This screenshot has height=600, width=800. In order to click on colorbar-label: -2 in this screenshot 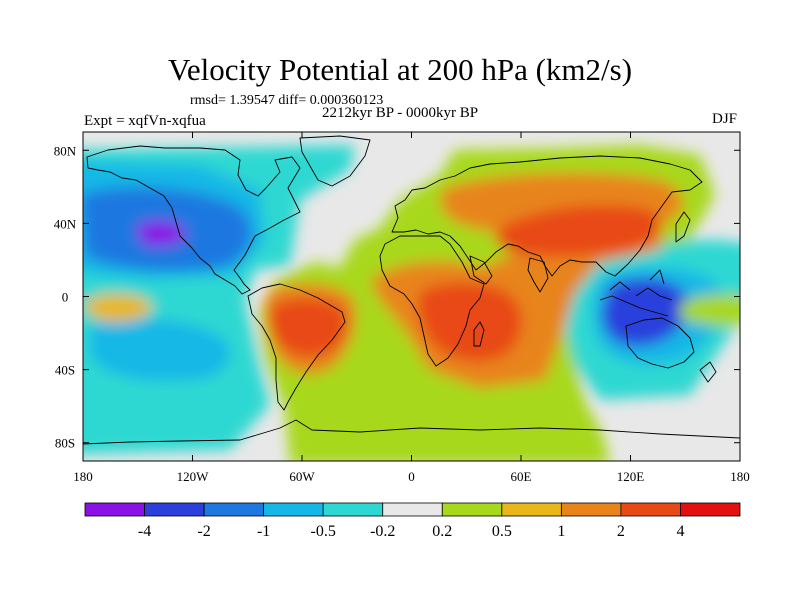, I will do `click(203, 531)`.